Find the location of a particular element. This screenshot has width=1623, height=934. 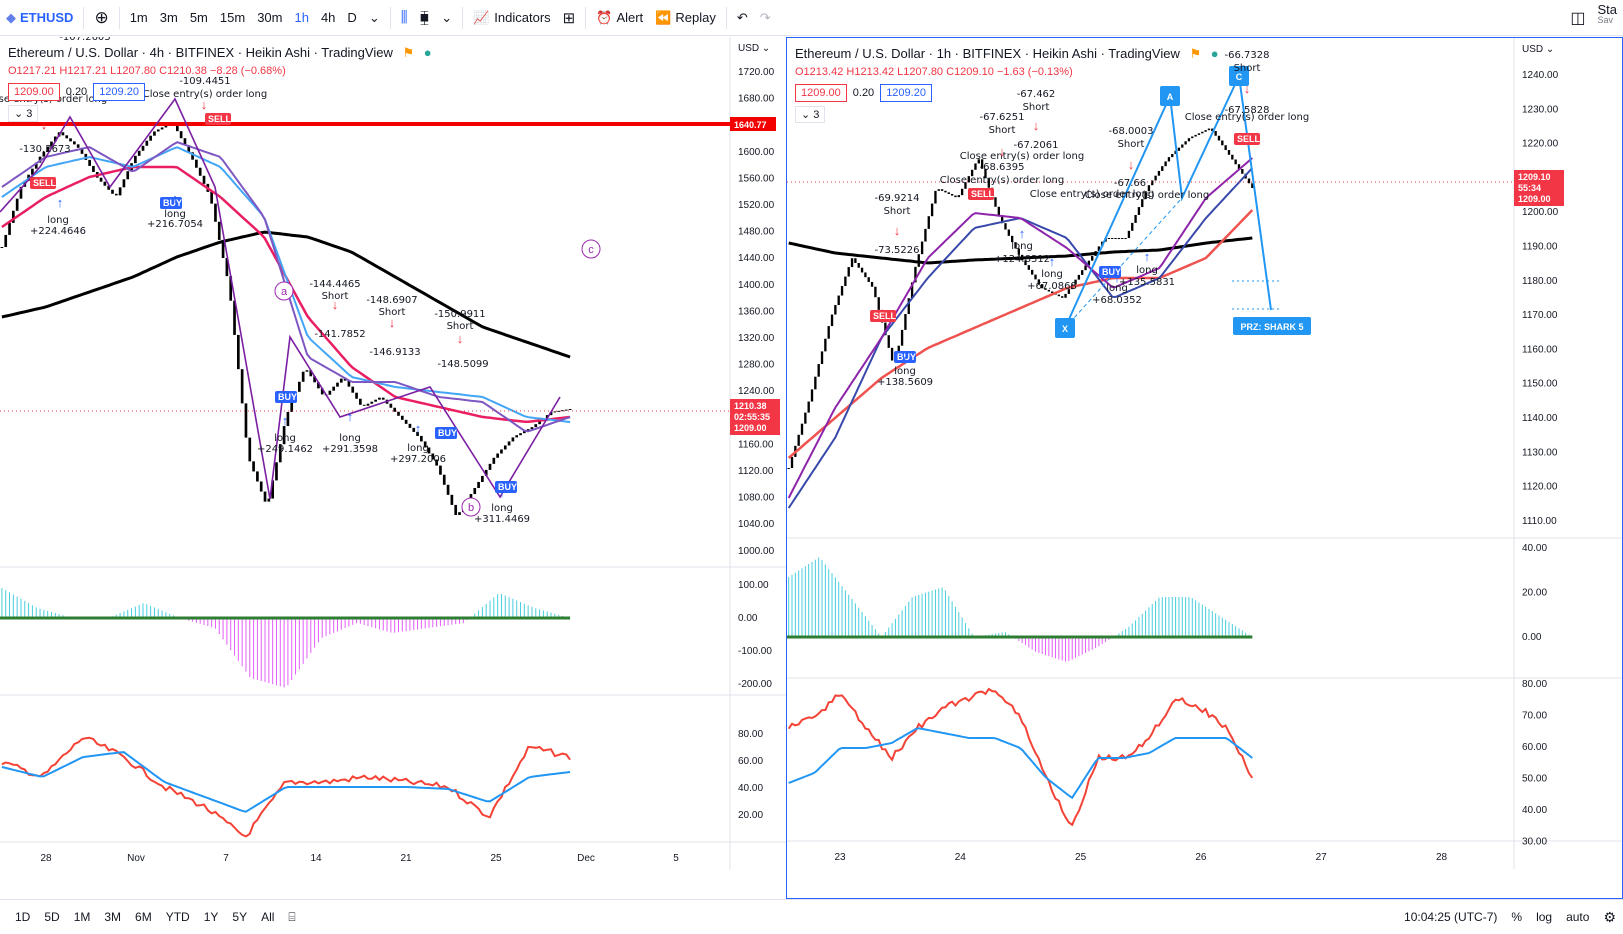

trade-annotation: +67.0868 is located at coordinates (1052, 286).